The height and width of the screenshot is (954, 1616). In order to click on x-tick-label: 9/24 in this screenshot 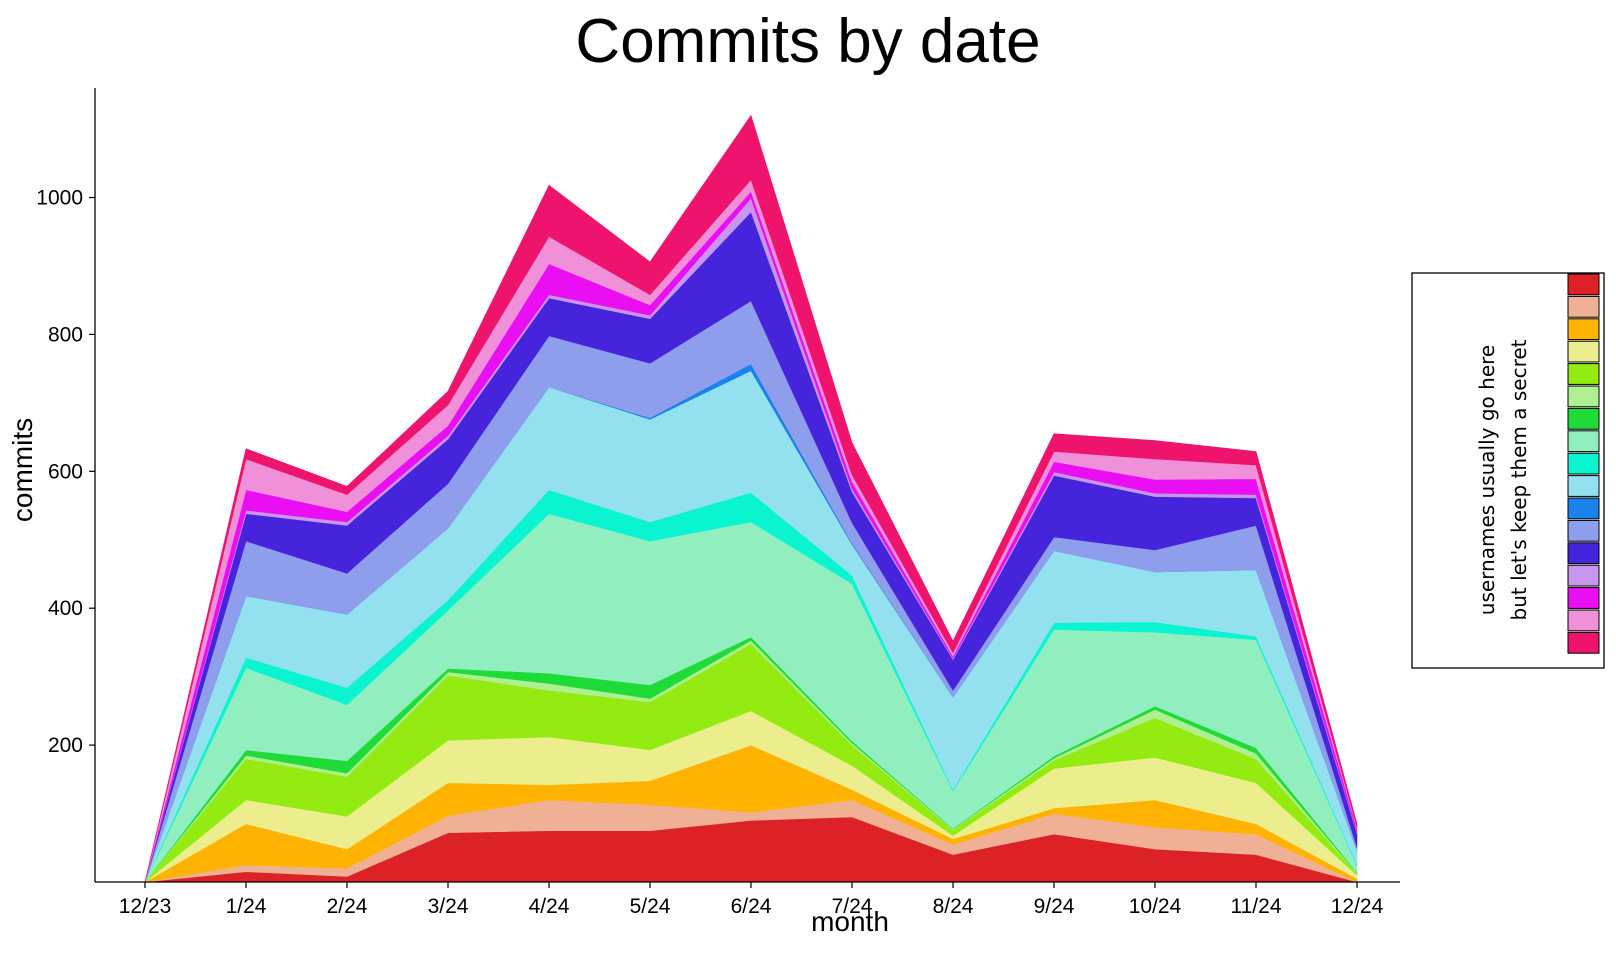, I will do `click(1054, 906)`.